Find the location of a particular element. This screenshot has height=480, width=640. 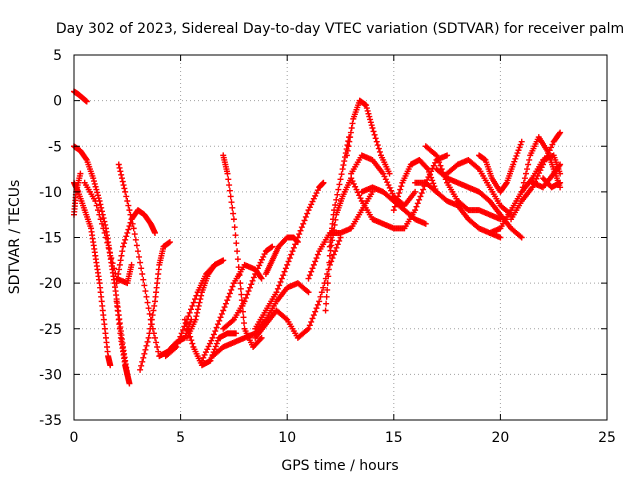

x-tick-label: 5 is located at coordinates (180, 438).